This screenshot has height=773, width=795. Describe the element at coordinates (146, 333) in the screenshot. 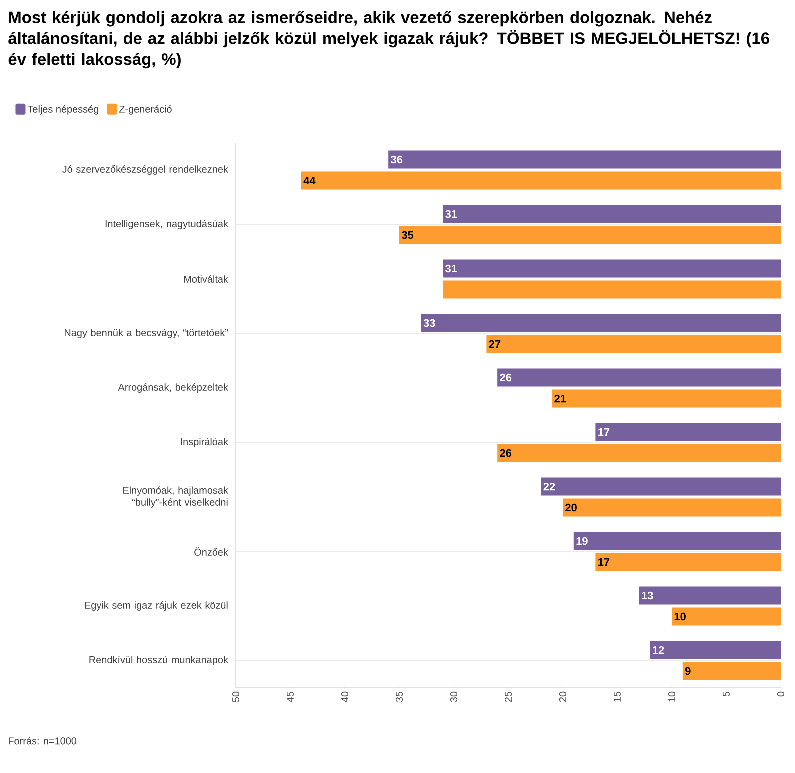

I see `y-tick-label: Nagy bennük a becsvágy, “törtetőek”` at that location.